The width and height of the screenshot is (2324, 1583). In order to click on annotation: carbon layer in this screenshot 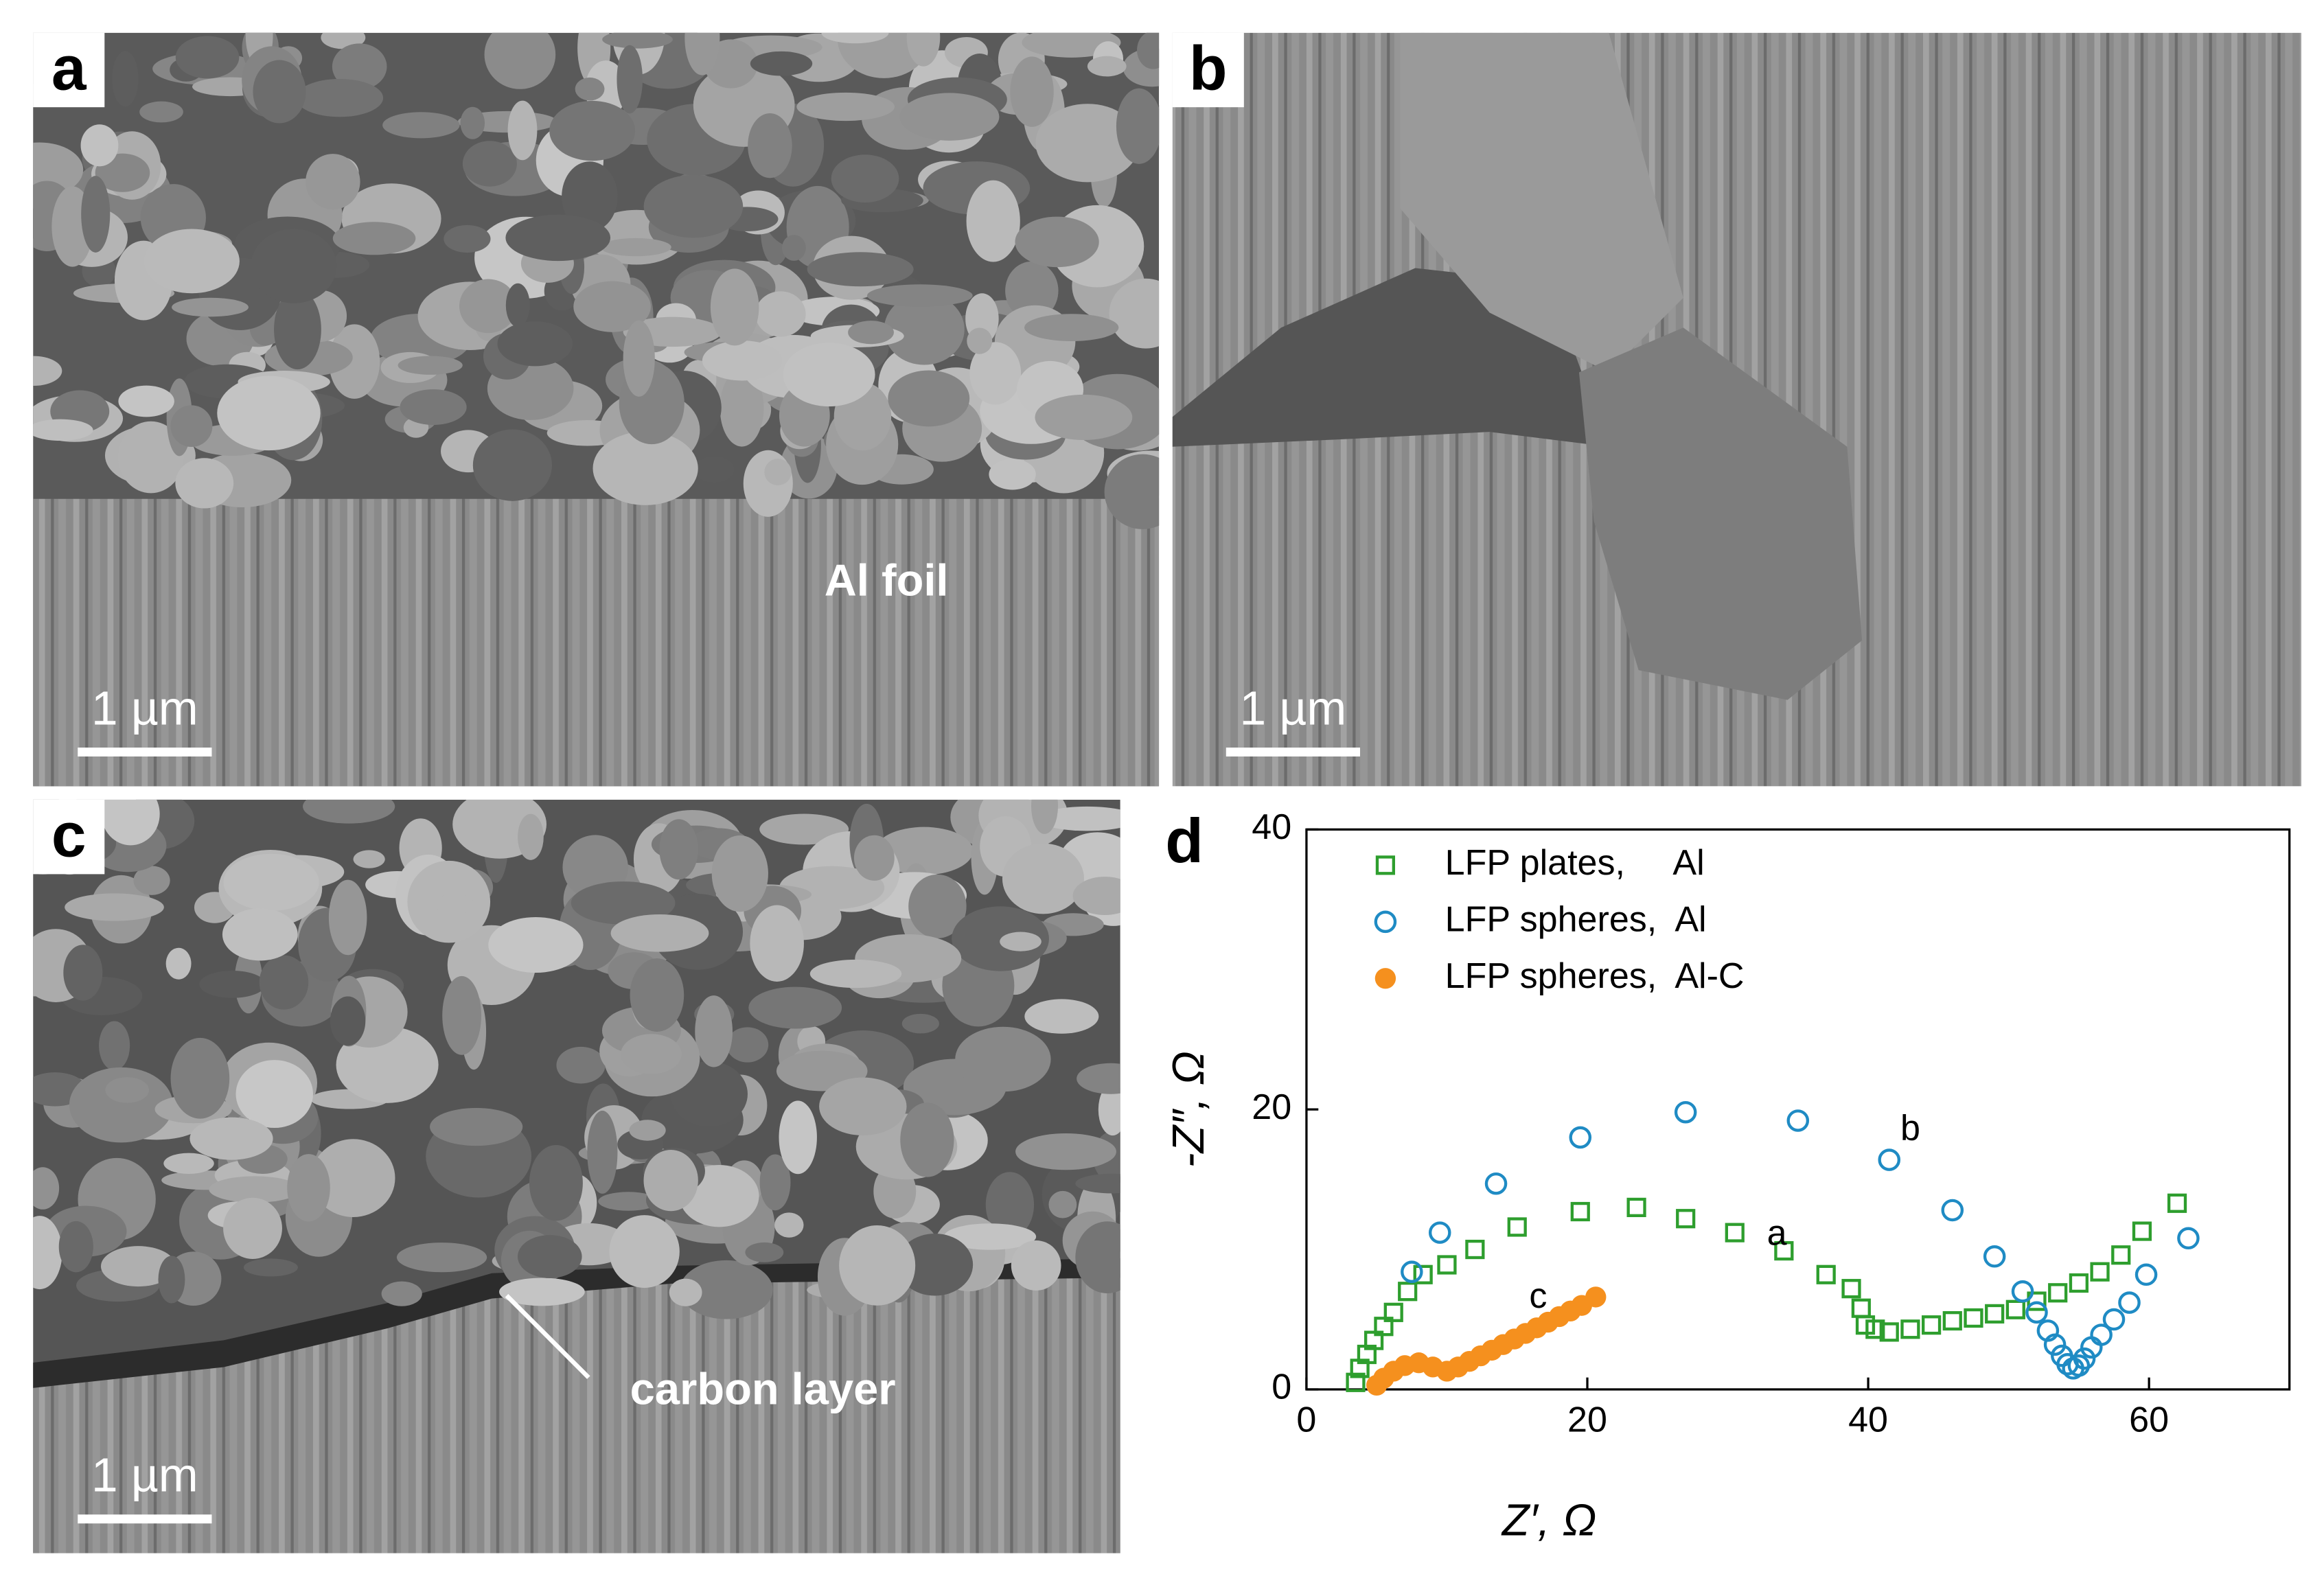, I will do `click(763, 1389)`.